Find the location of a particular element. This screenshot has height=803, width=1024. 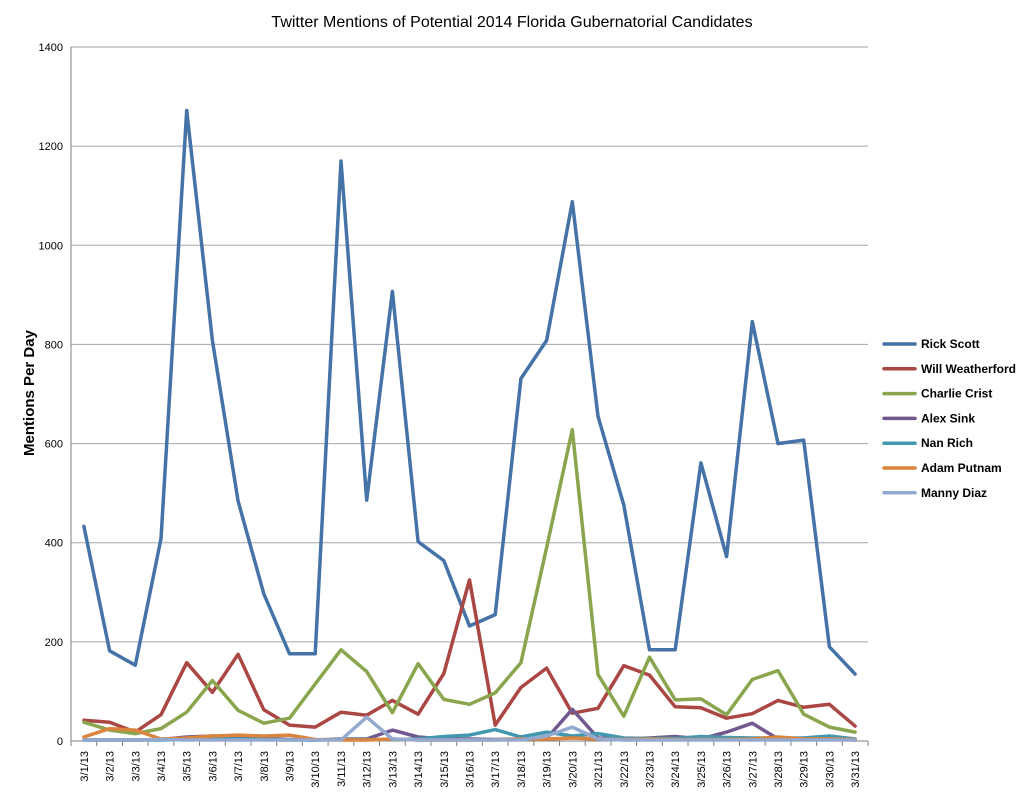

x-tick-label: 3/4/13 is located at coordinates (162, 766).